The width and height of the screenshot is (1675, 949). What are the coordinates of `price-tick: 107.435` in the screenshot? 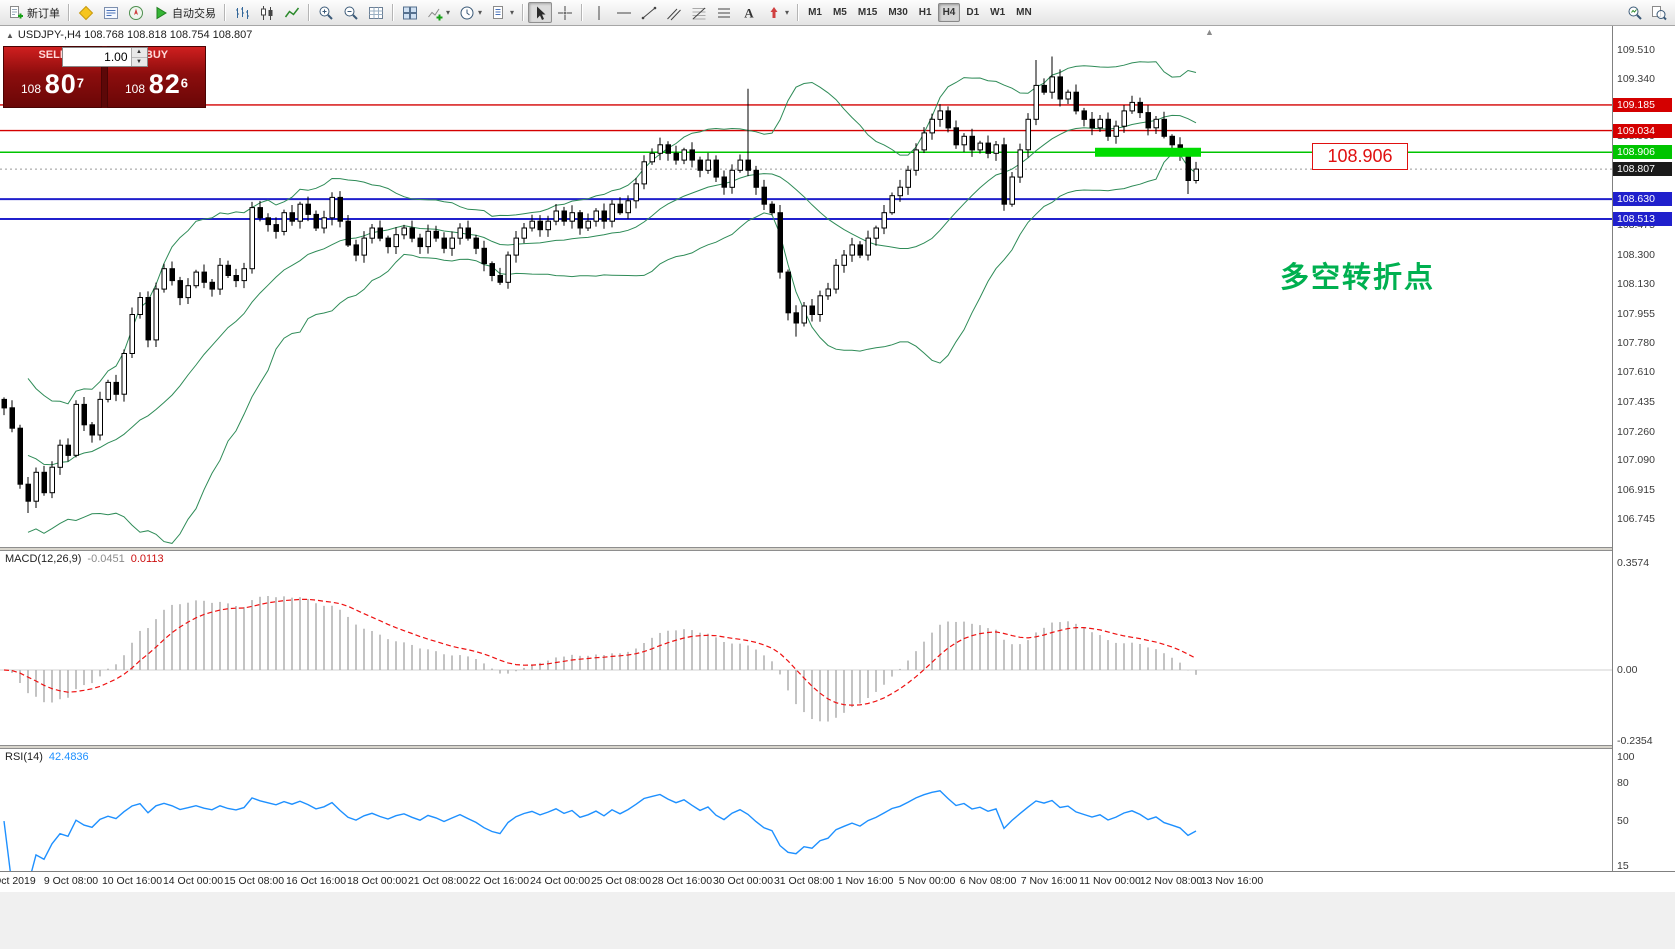 It's located at (1636, 402).